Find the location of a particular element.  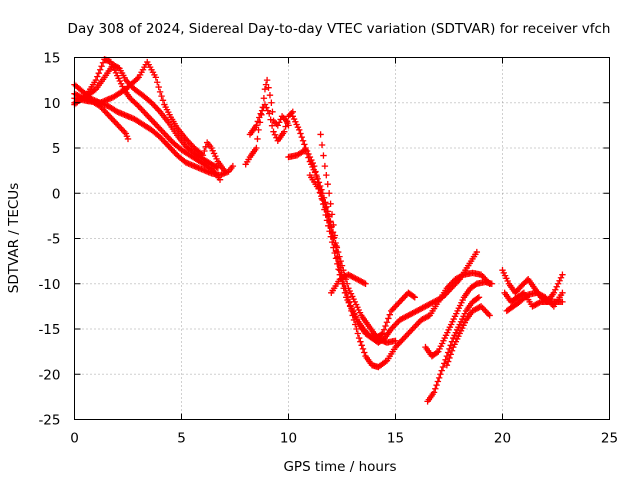

x-tick-label: 5 is located at coordinates (181, 439).